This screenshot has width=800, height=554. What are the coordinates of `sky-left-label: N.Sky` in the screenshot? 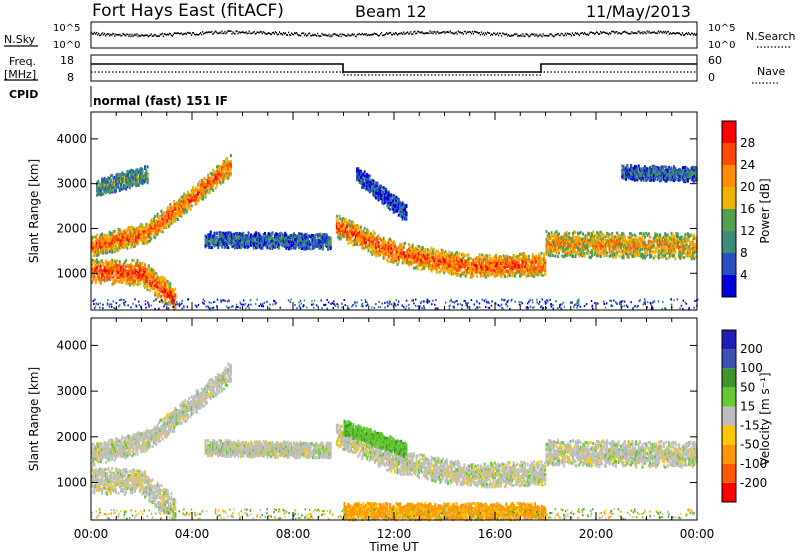 It's located at (20, 39).